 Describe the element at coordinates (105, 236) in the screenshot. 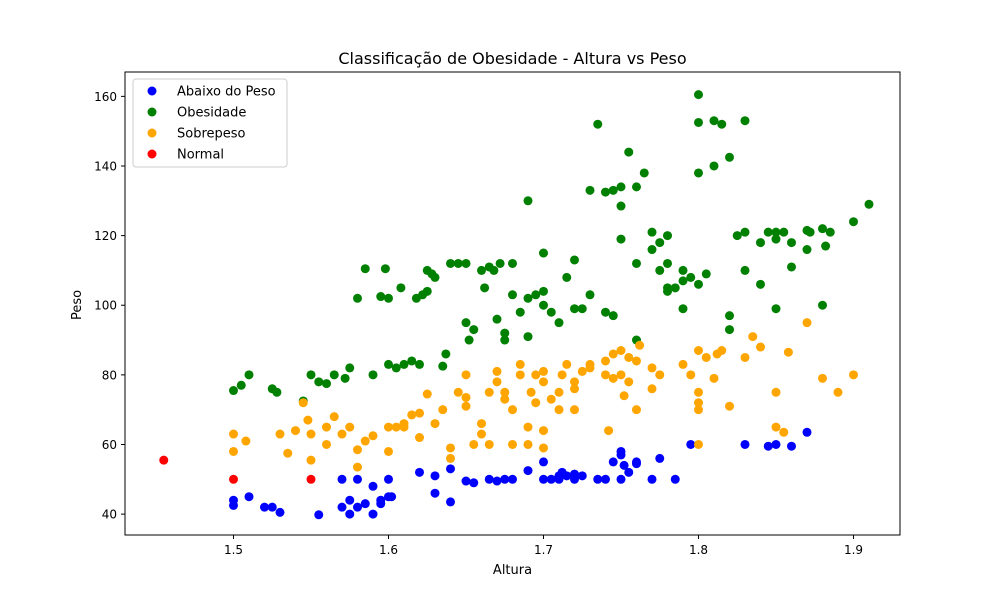

I see `y-tick-label: 120` at that location.